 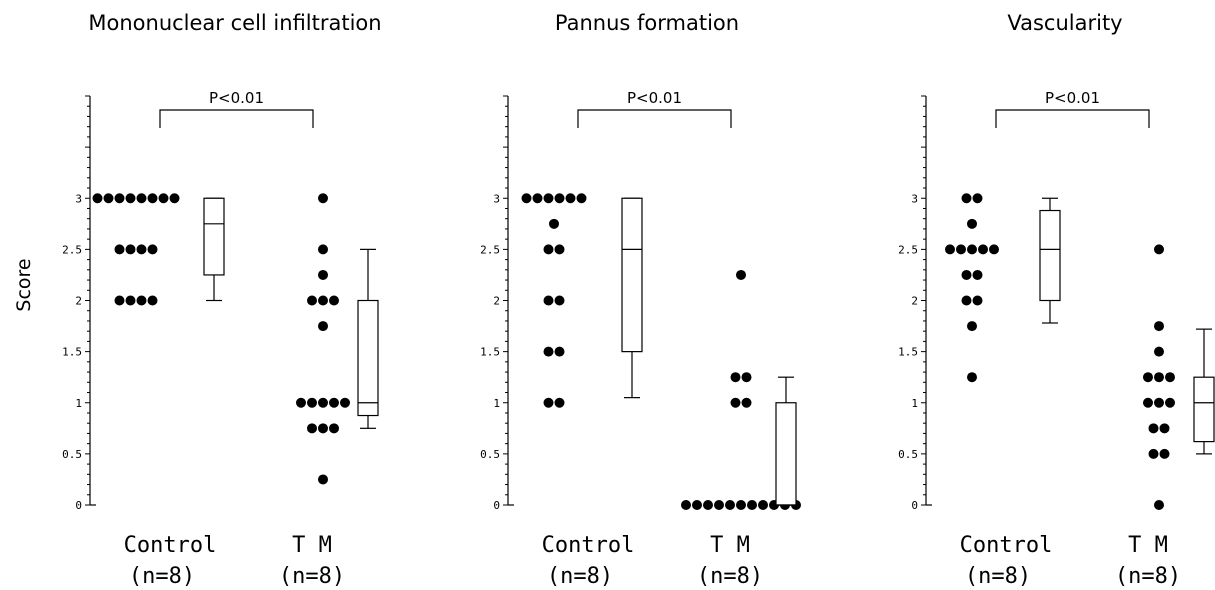 I want to click on panel-title: Vascularity, so click(x=1064, y=23).